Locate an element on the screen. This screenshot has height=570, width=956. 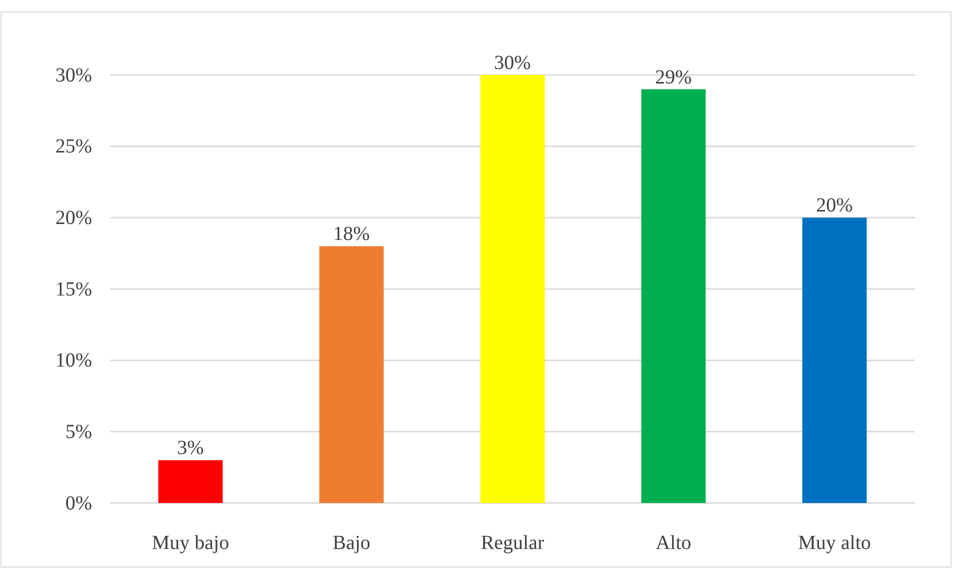
y-tick-label: 25% is located at coordinates (73, 147).